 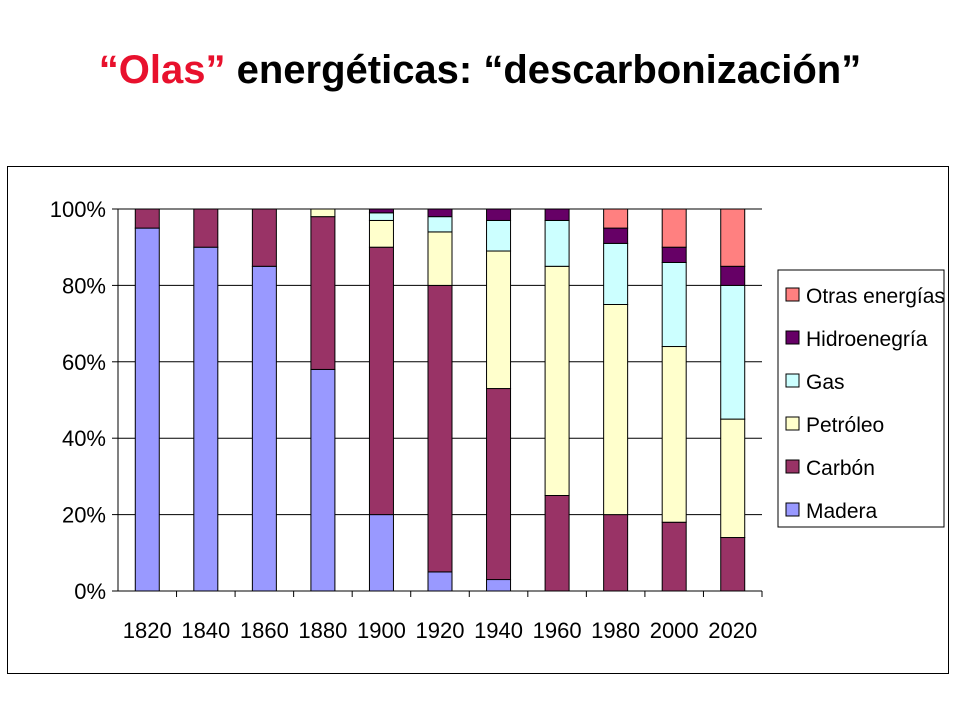 I want to click on legend-label: Otras energías, so click(x=875, y=296).